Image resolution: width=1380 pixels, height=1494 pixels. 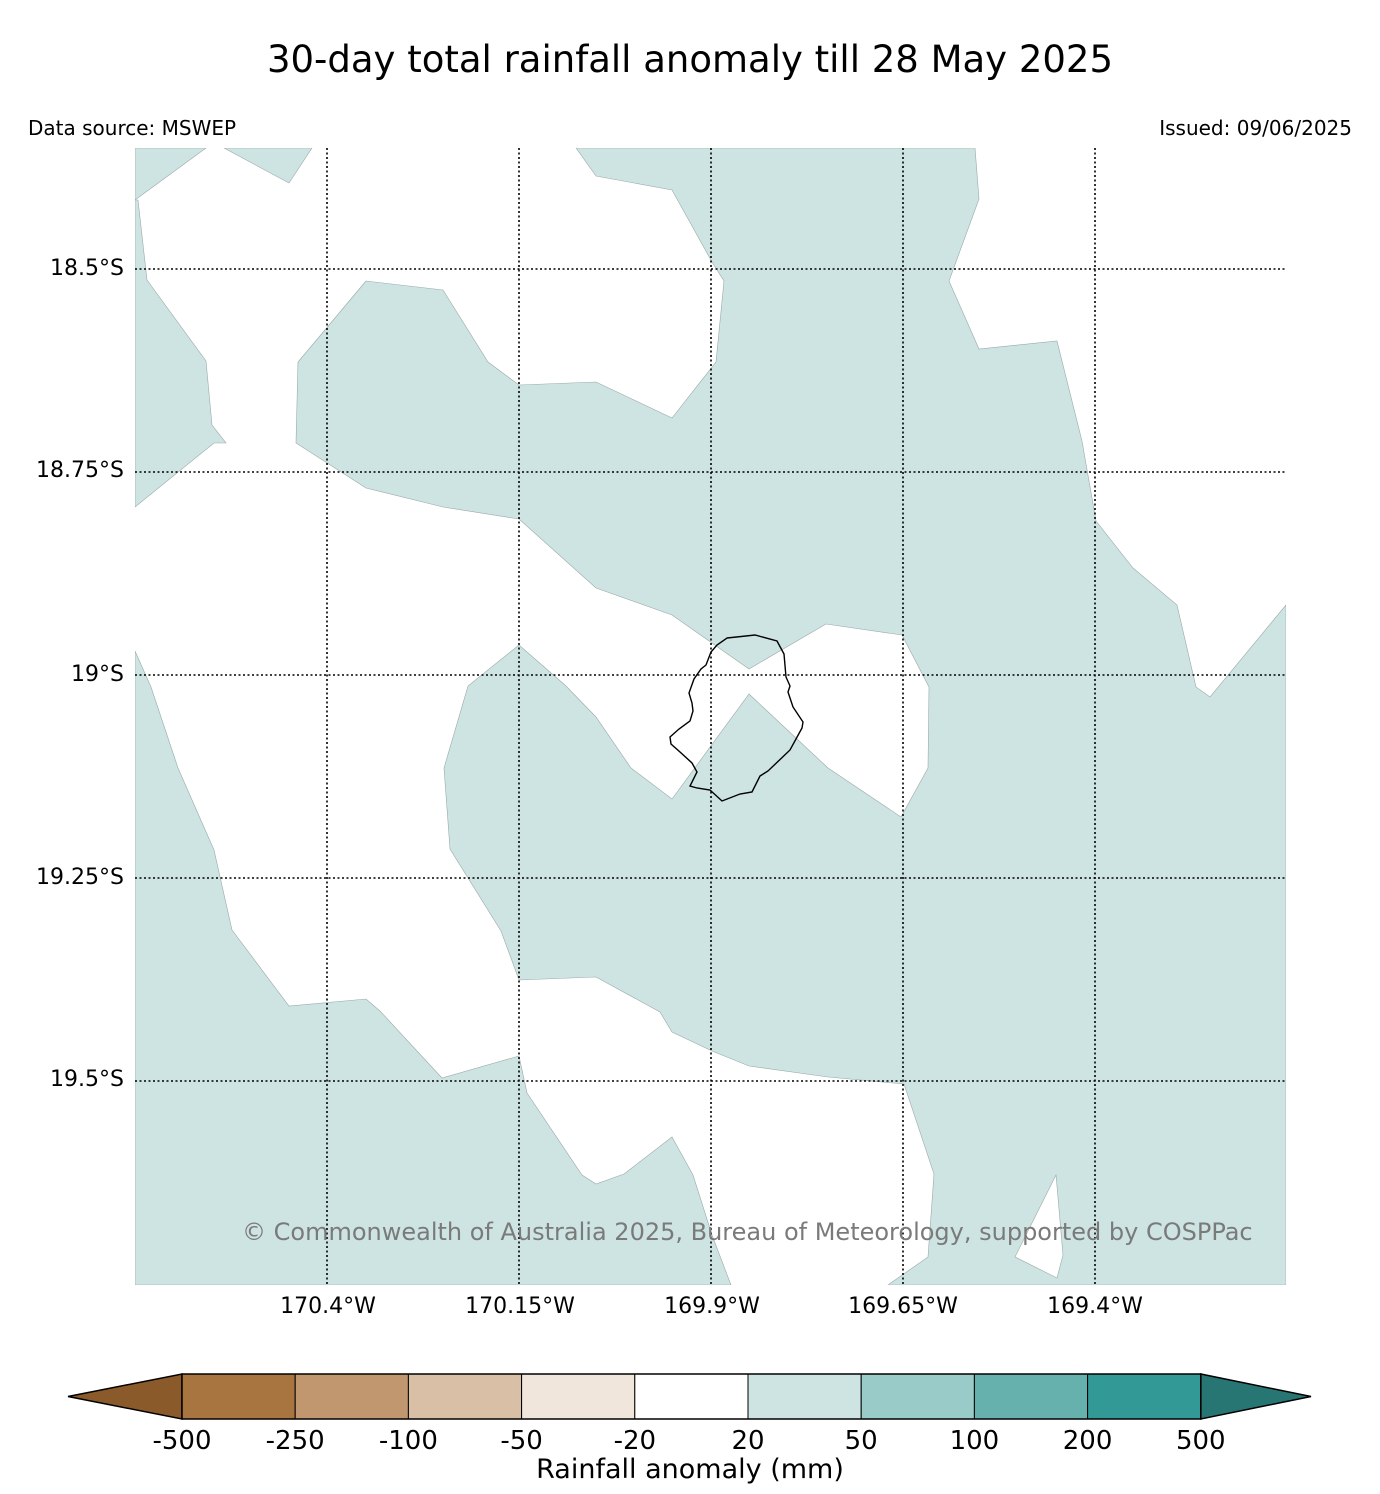 I want to click on latitude-label: 19.25°S, so click(x=80, y=877).